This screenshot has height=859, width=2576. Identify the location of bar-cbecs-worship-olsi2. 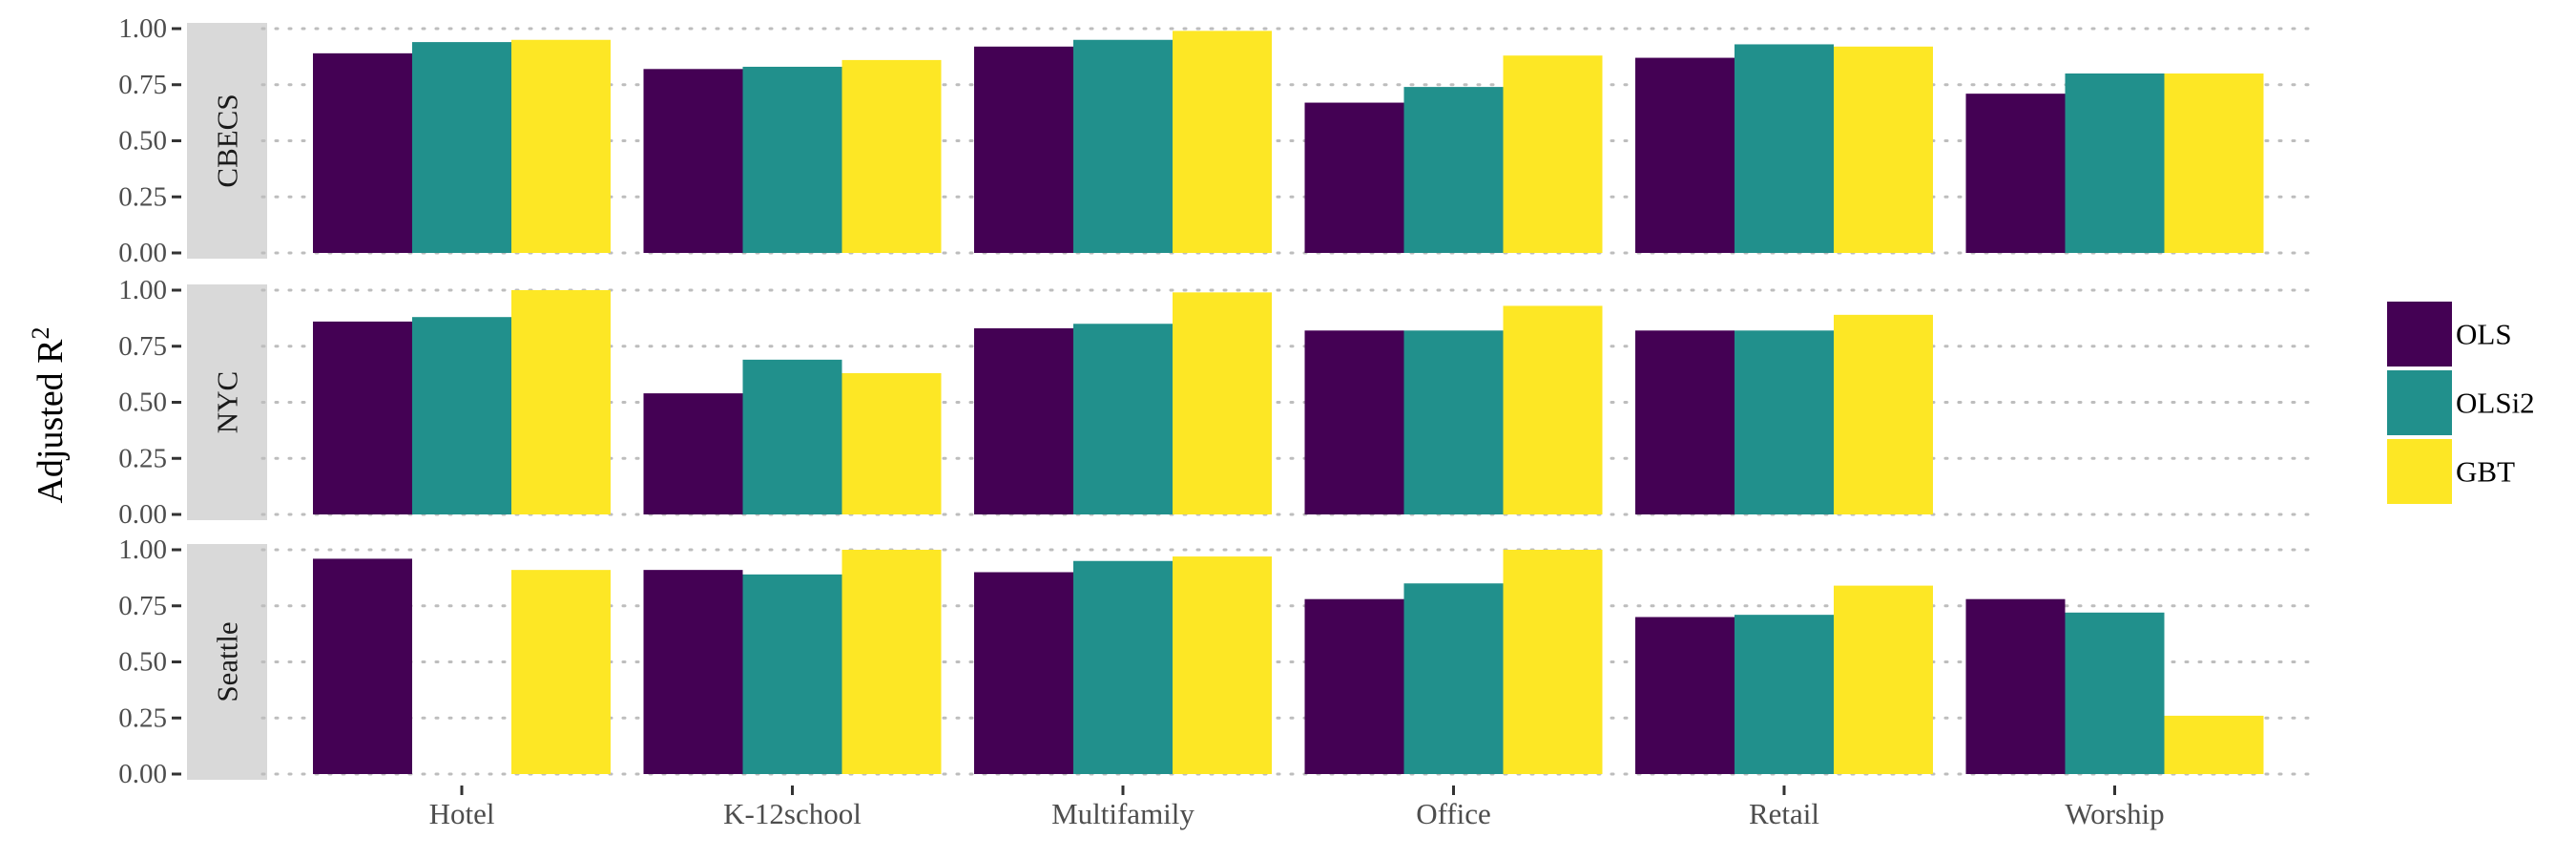
(2115, 163).